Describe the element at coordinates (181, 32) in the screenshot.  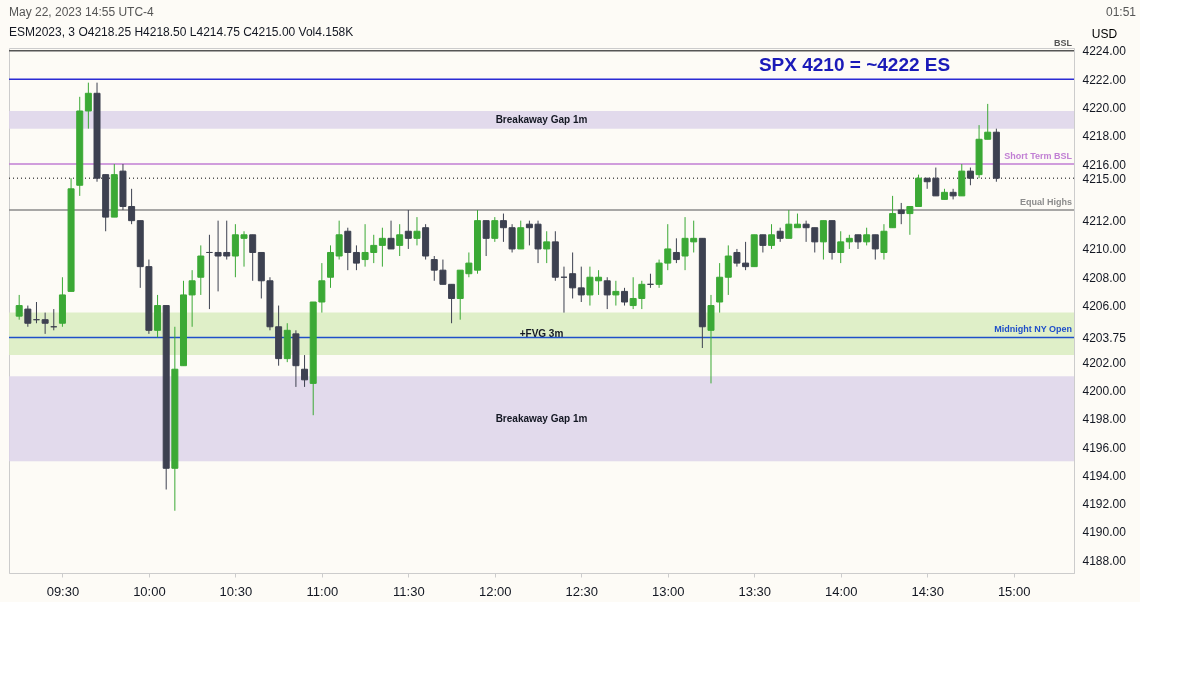
I see `chart-title: ESM2023, 3 O4218.25 H4218.50 L4214.75 C4215.00 Vol4.158K` at that location.